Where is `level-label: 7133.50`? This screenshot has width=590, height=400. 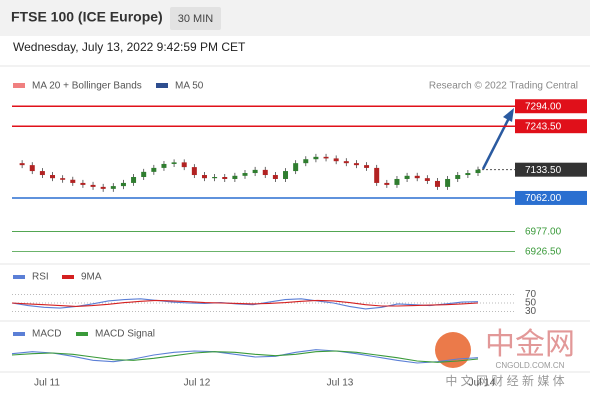 level-label: 7133.50 is located at coordinates (543, 170).